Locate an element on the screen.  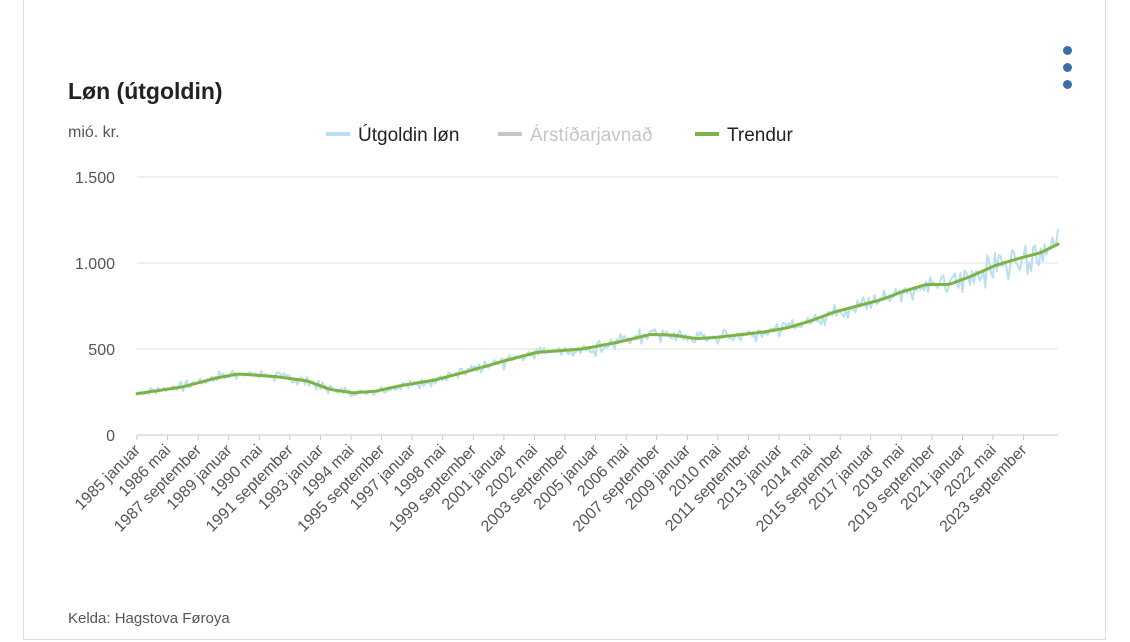
legend-label: Árstíðarjavnað is located at coordinates (591, 135).